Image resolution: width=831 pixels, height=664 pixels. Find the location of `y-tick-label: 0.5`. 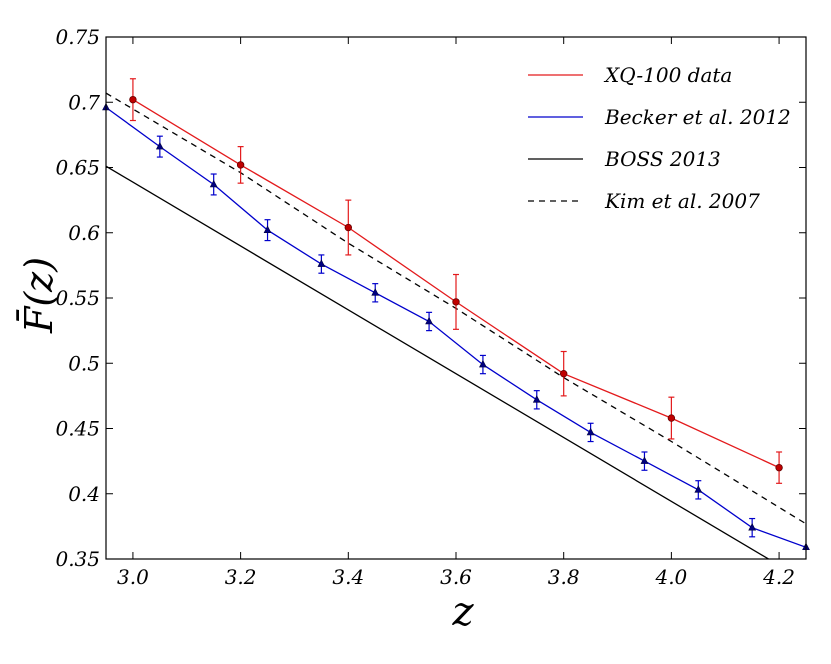

y-tick-label: 0.5 is located at coordinates (84, 363).